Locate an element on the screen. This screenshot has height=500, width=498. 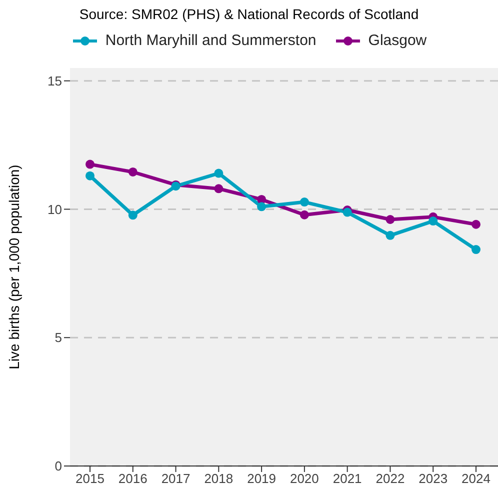
y-tick-label: 5 is located at coordinates (58, 338).